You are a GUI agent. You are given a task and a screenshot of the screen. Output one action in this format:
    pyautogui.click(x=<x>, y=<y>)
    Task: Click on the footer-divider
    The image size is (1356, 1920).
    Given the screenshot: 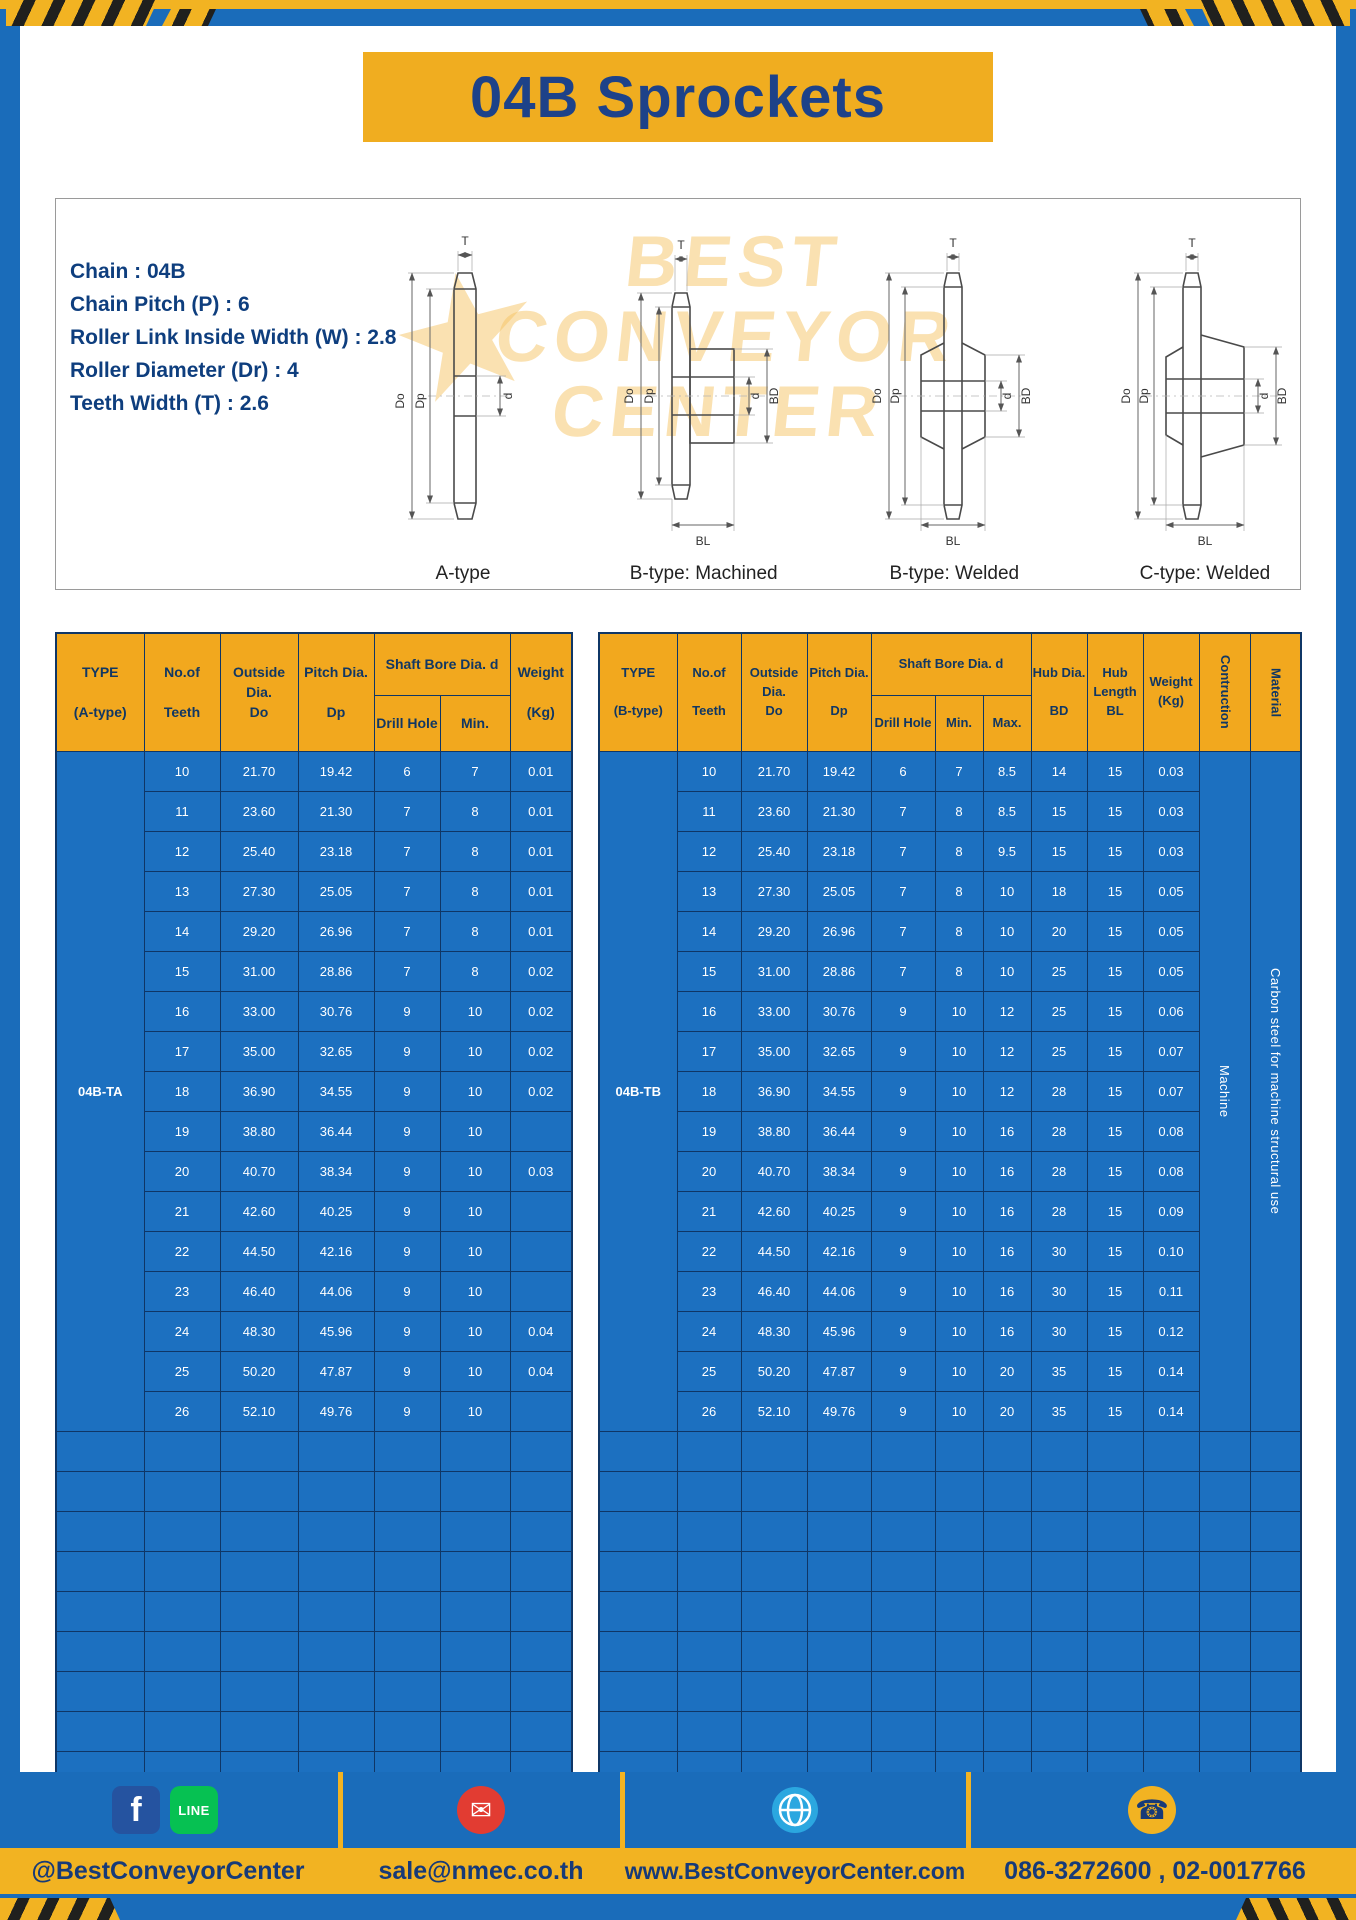 What is the action you would take?
    pyautogui.click(x=340, y=1810)
    